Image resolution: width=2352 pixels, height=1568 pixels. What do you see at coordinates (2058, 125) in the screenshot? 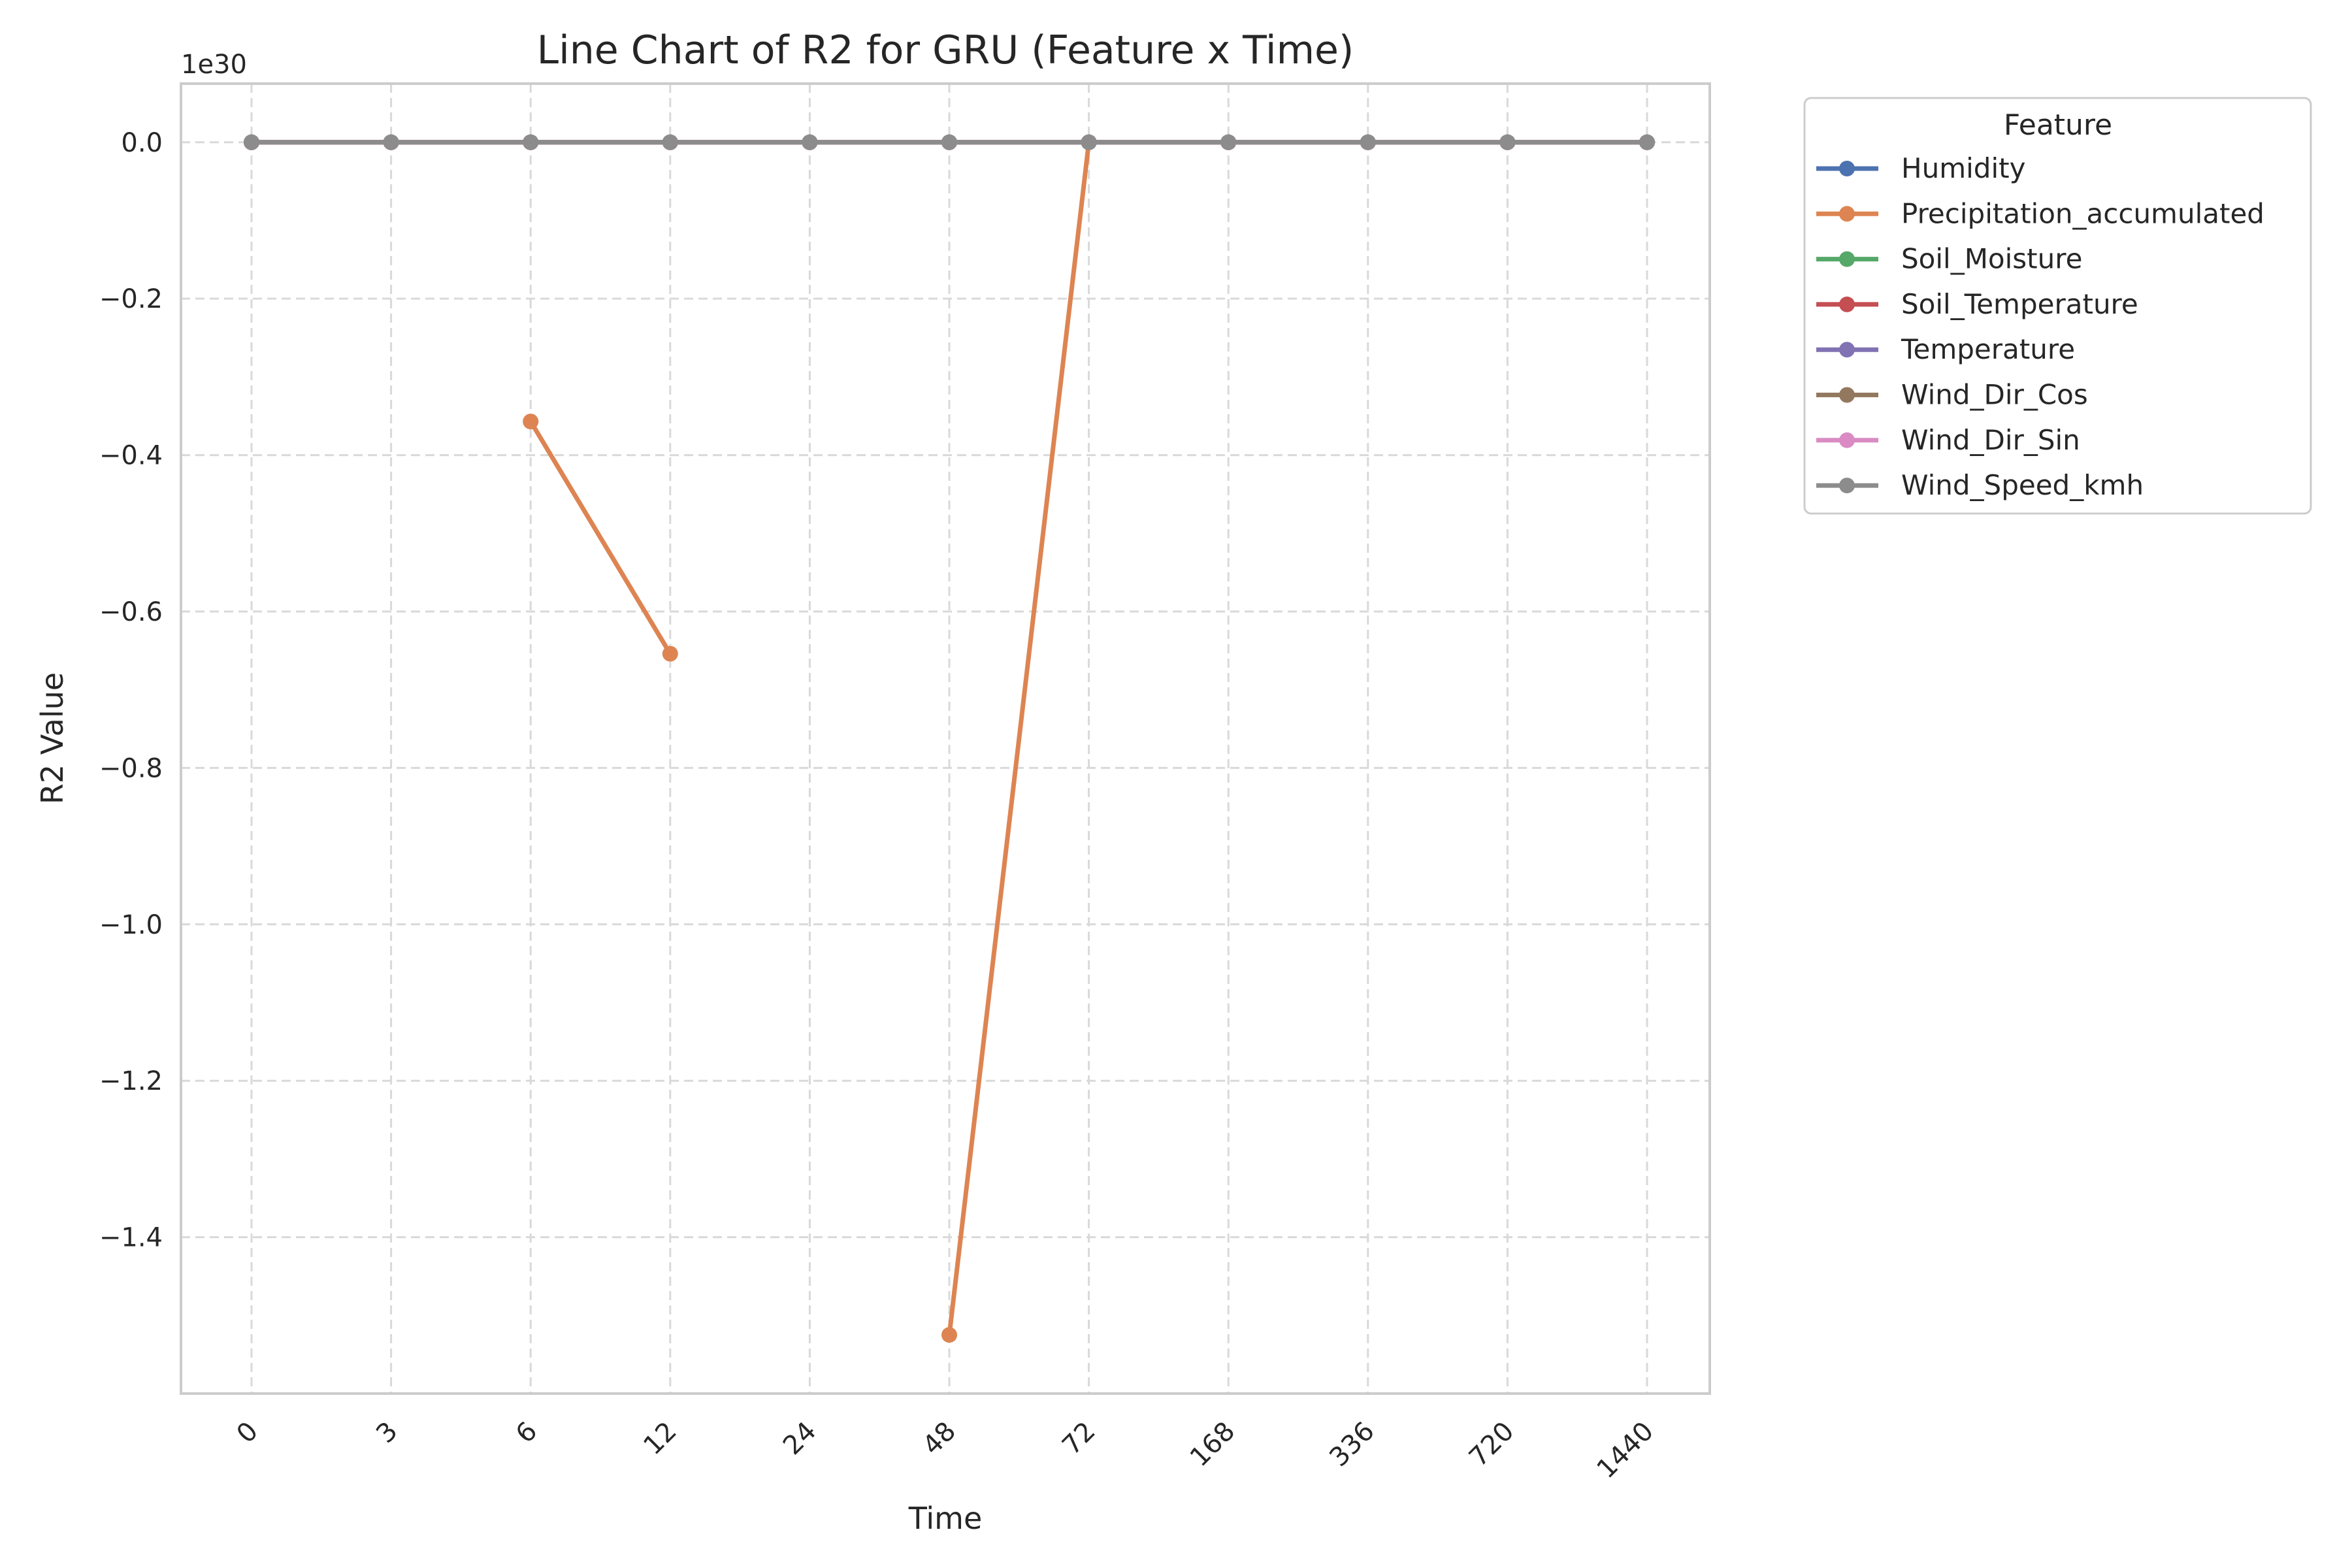
I see `legend-title: Feature` at bounding box center [2058, 125].